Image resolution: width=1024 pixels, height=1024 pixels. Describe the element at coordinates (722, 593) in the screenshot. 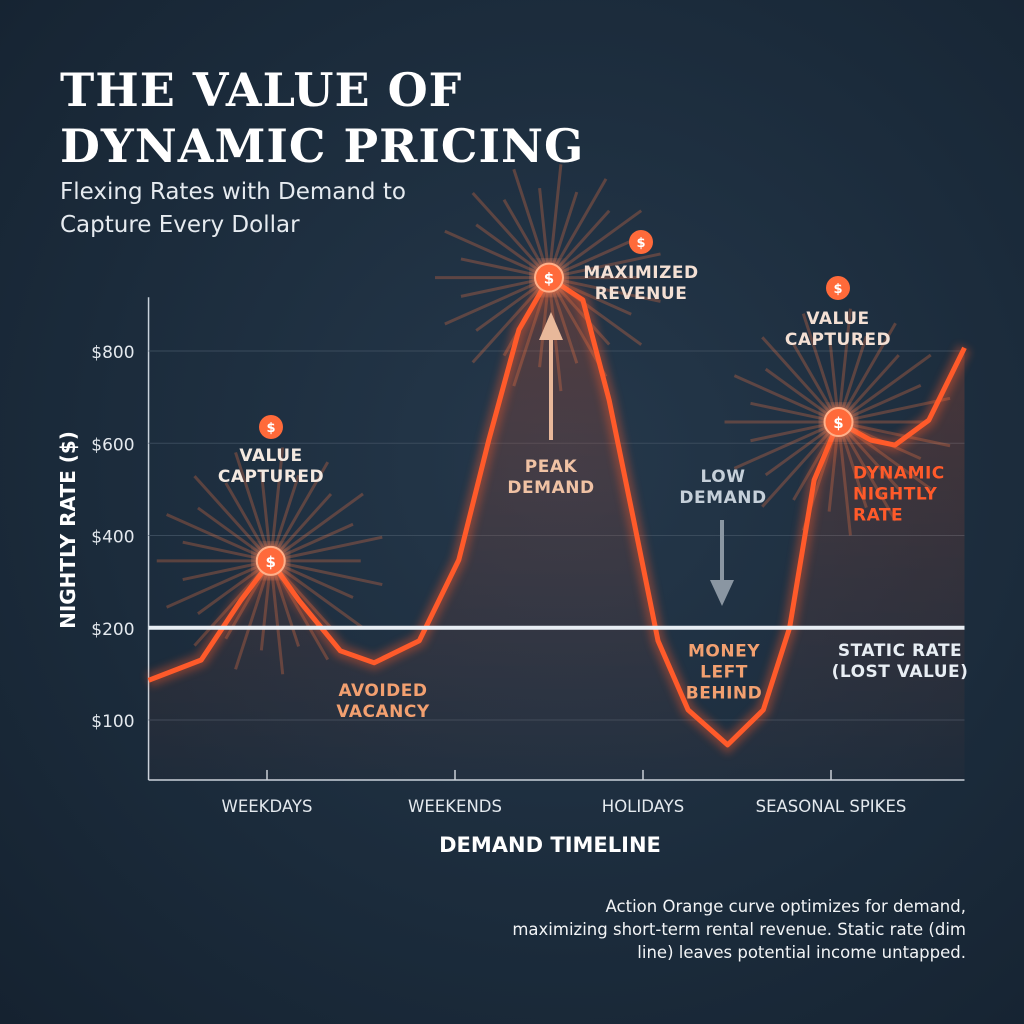

I see `down-arrow-head` at that location.